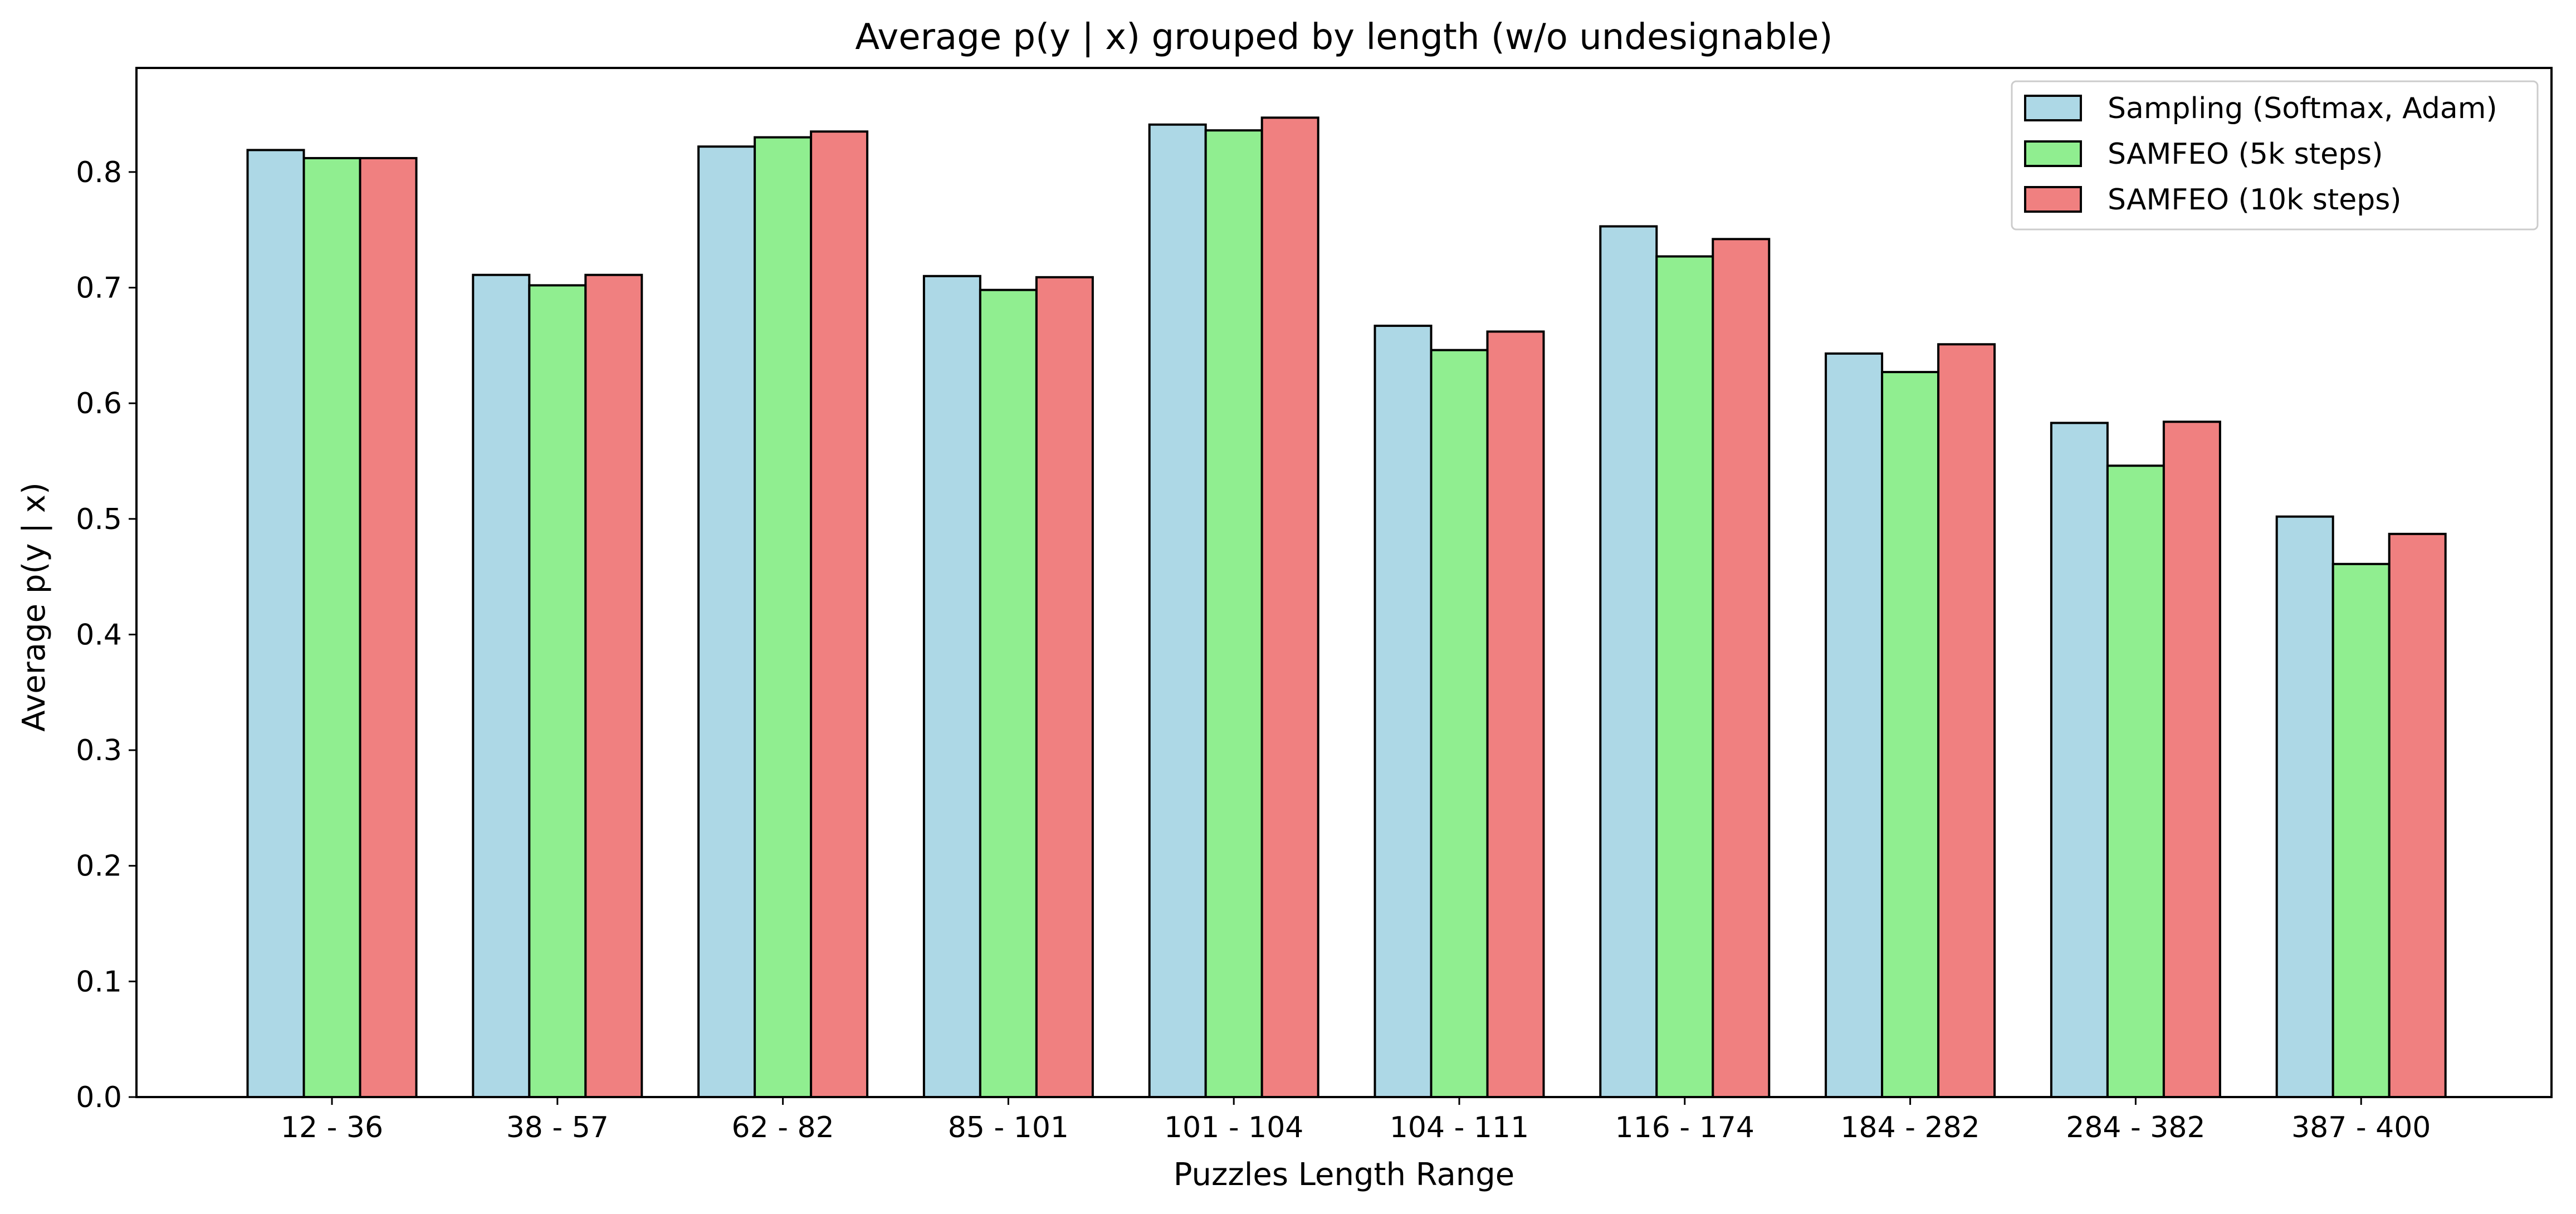 The image size is (2576, 1214). What do you see at coordinates (34, 607) in the screenshot?
I see `y-axis-label: Average p(y | x)` at bounding box center [34, 607].